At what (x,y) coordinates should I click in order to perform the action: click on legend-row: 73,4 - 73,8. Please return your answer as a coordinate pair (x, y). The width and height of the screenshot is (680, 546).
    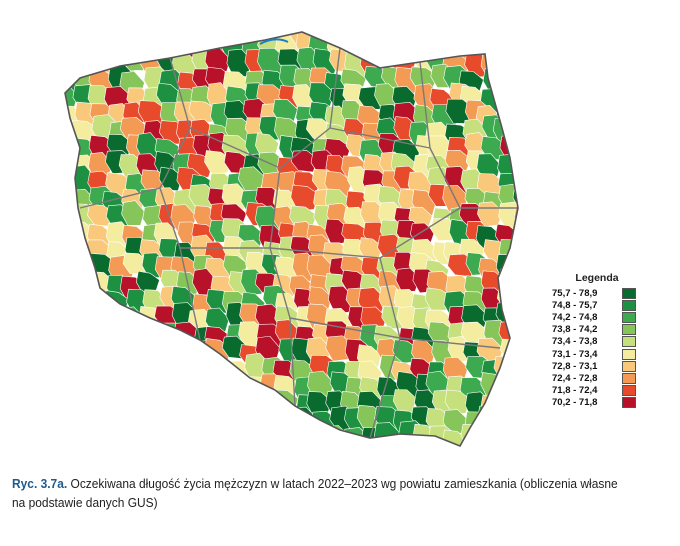
    Looking at the image, I should click on (597, 342).